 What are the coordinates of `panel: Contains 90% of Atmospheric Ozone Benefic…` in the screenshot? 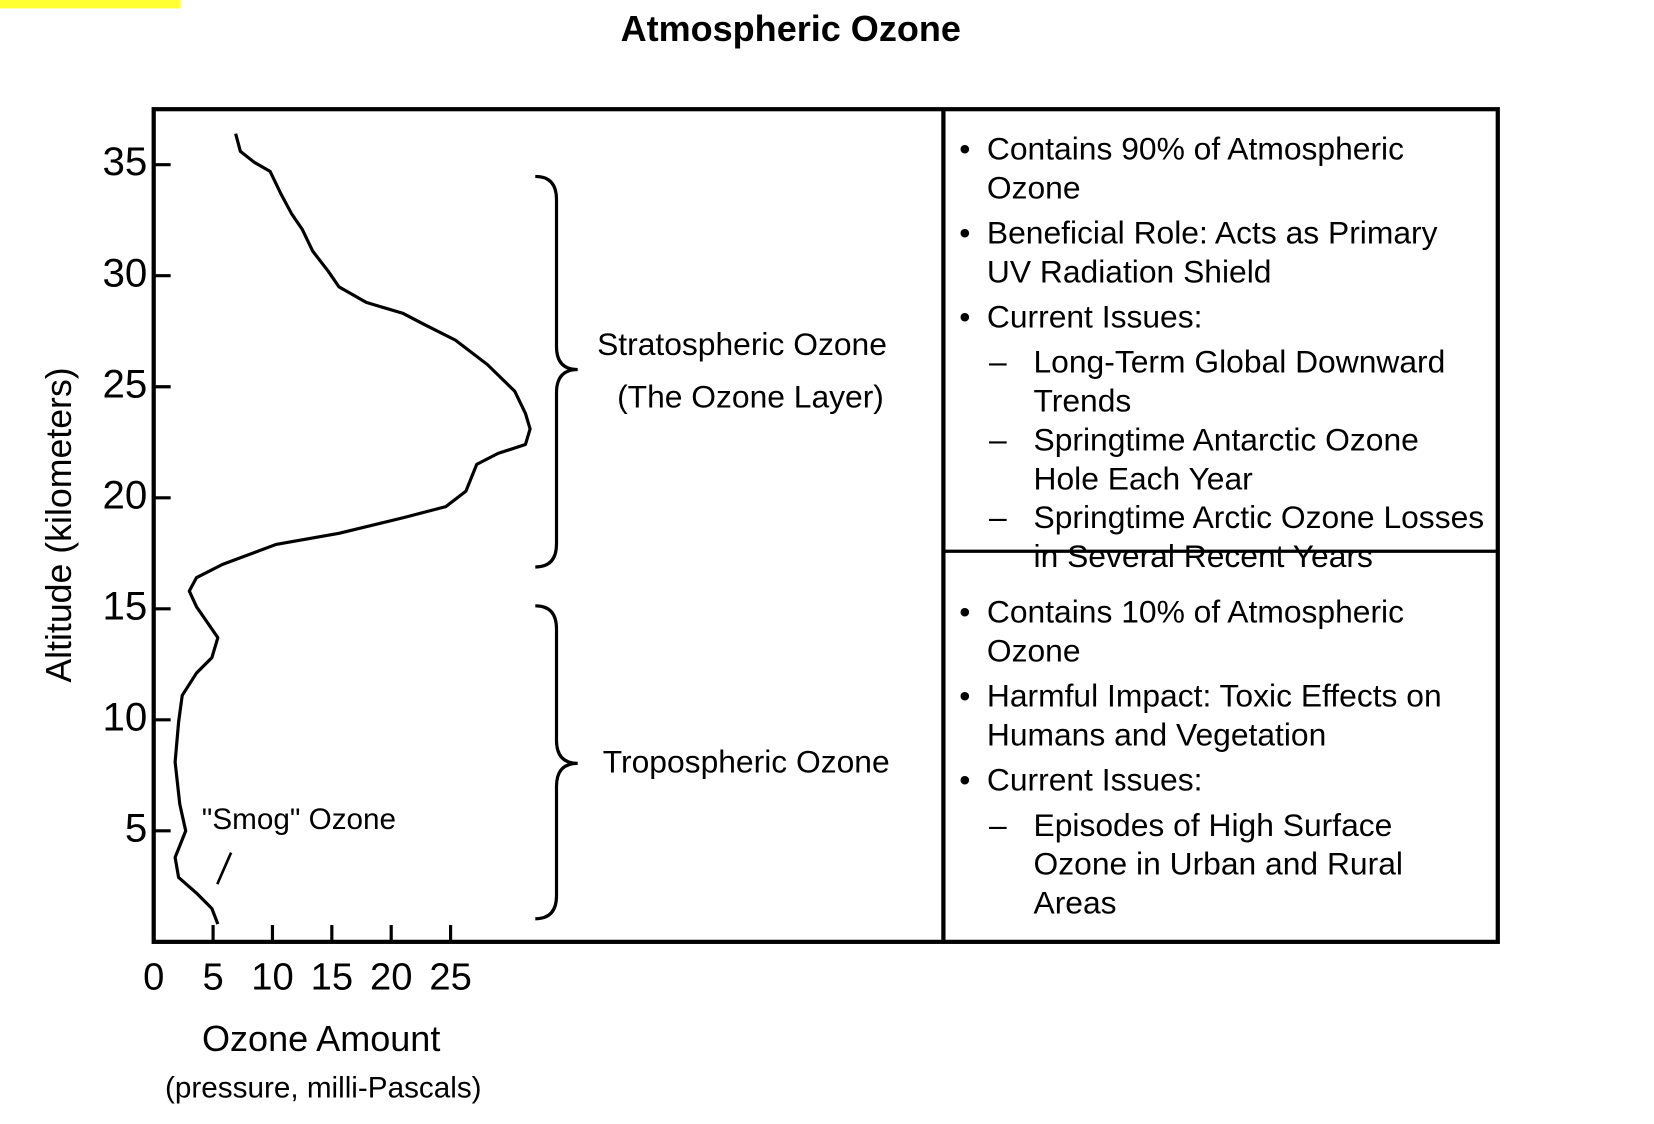 It's located at (1224, 353).